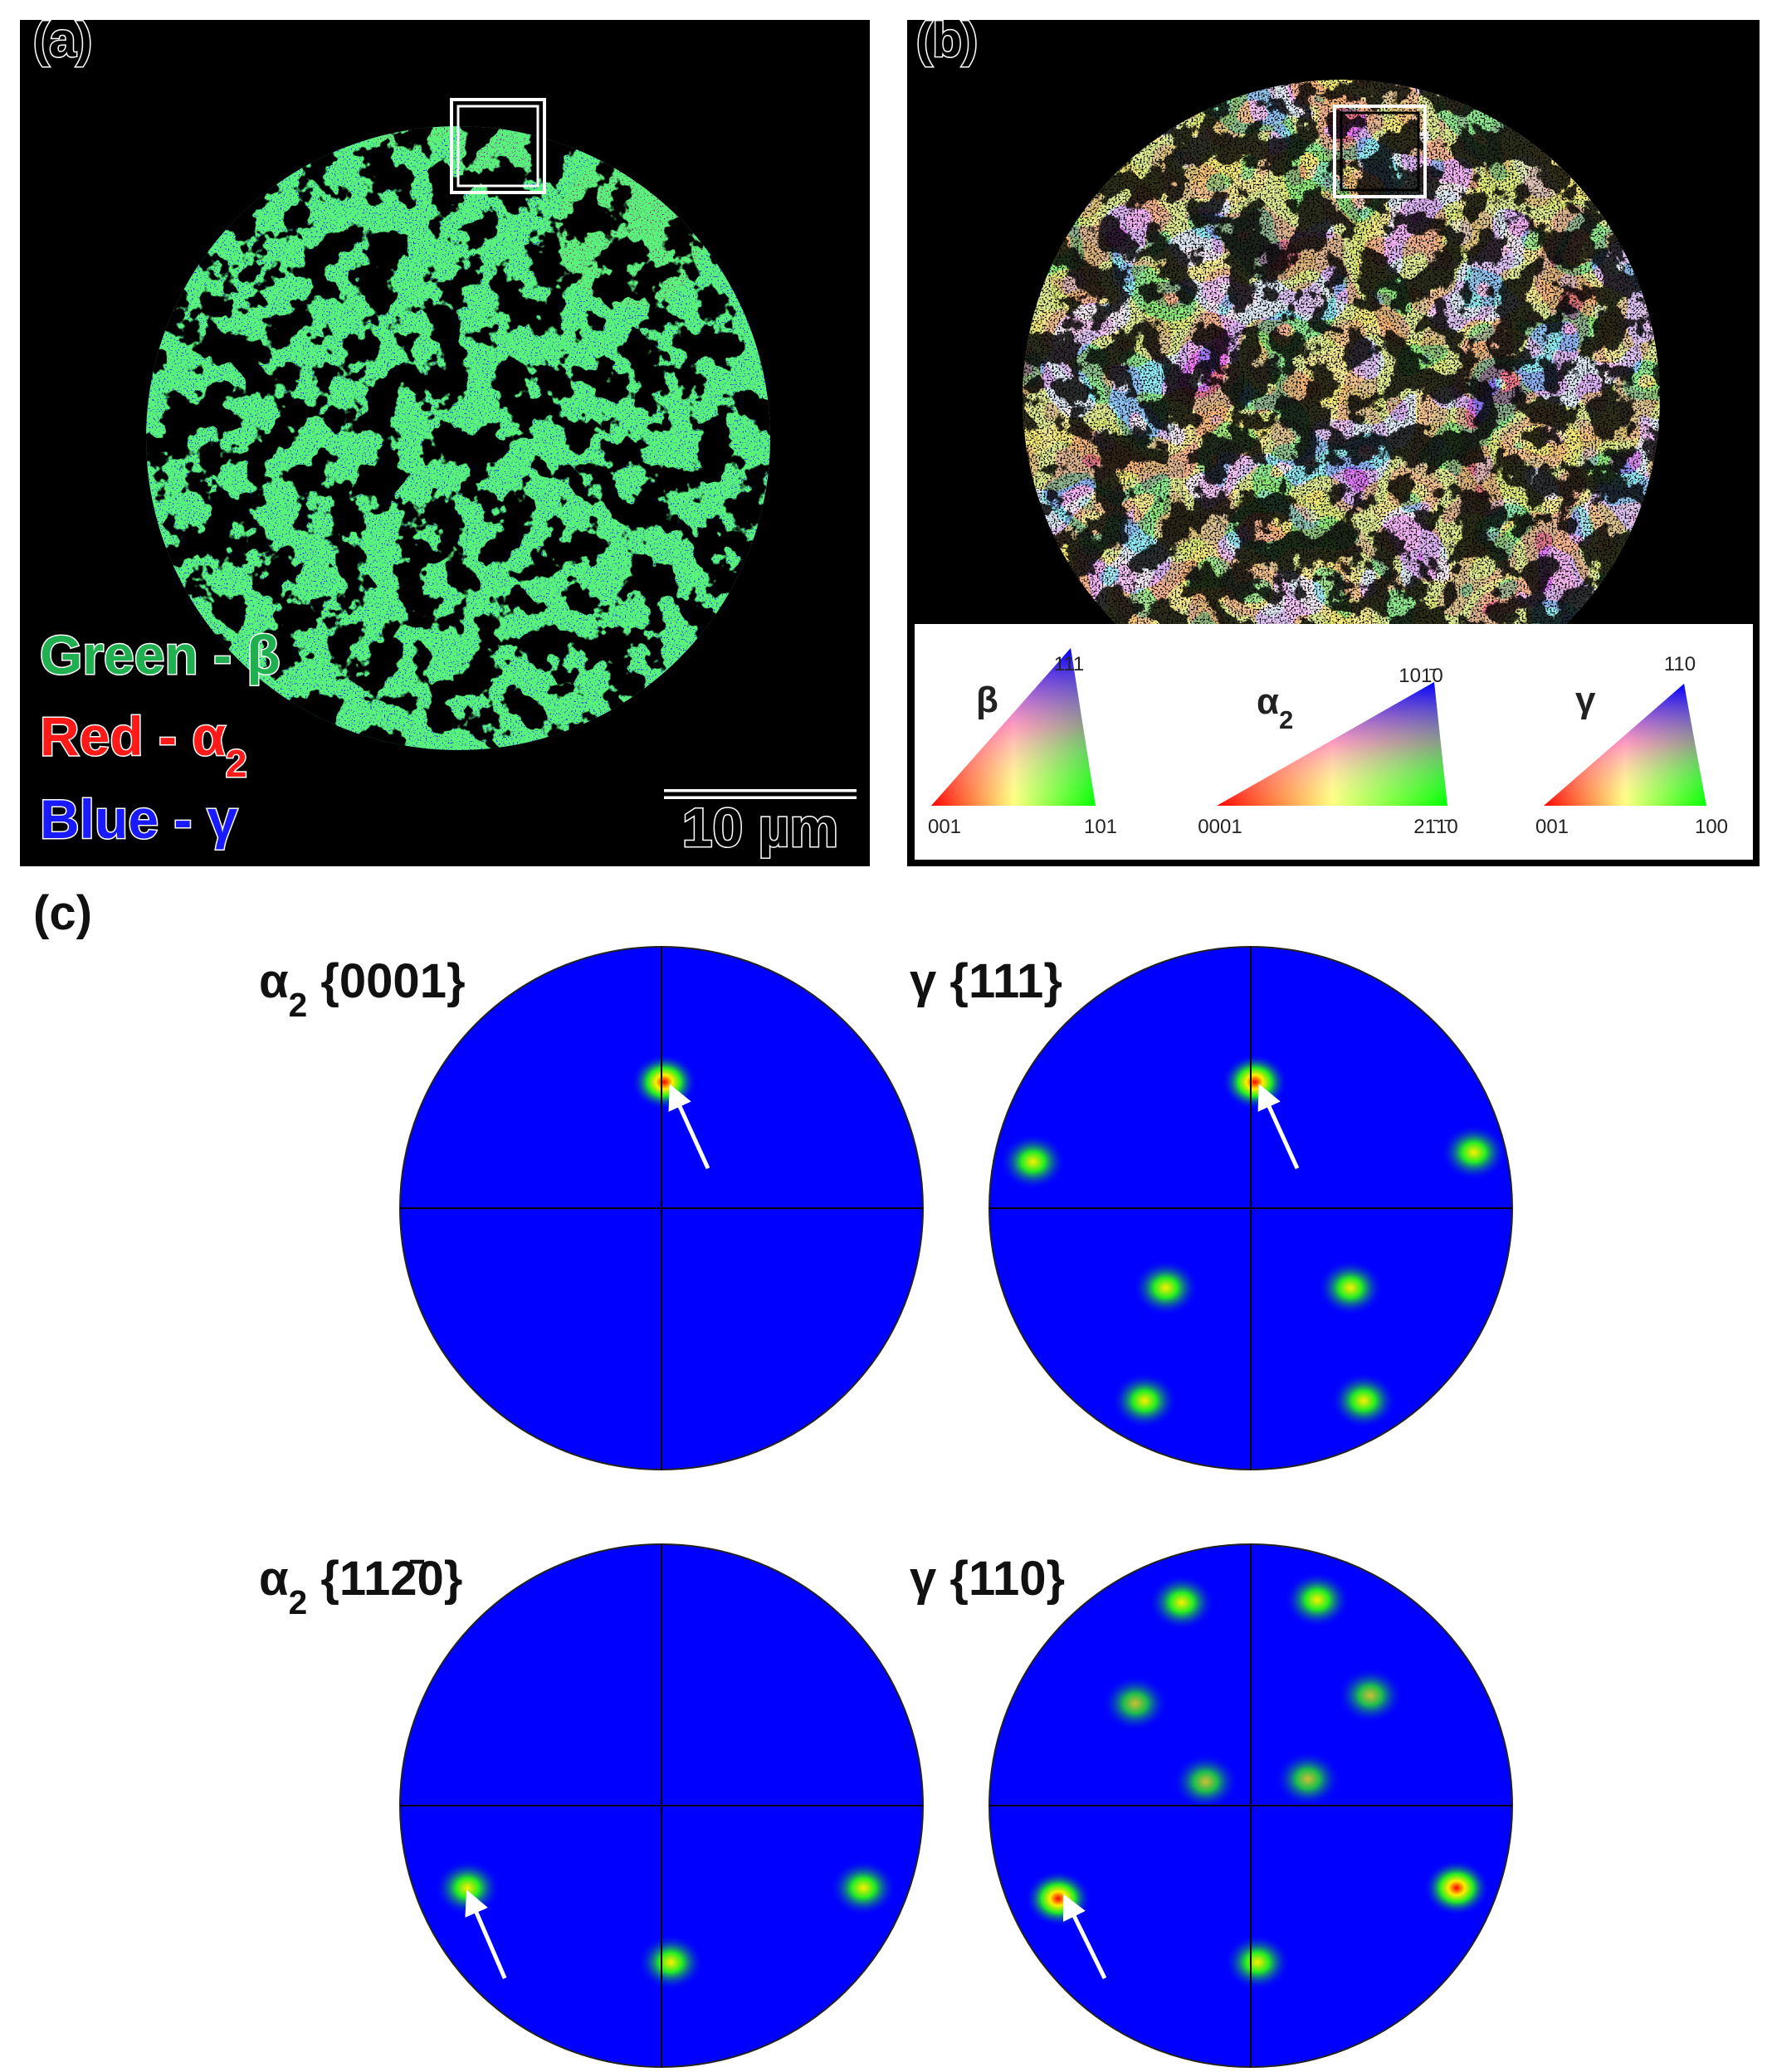  What do you see at coordinates (760, 827) in the screenshot?
I see `scale-bar-label: 10 µm` at bounding box center [760, 827].